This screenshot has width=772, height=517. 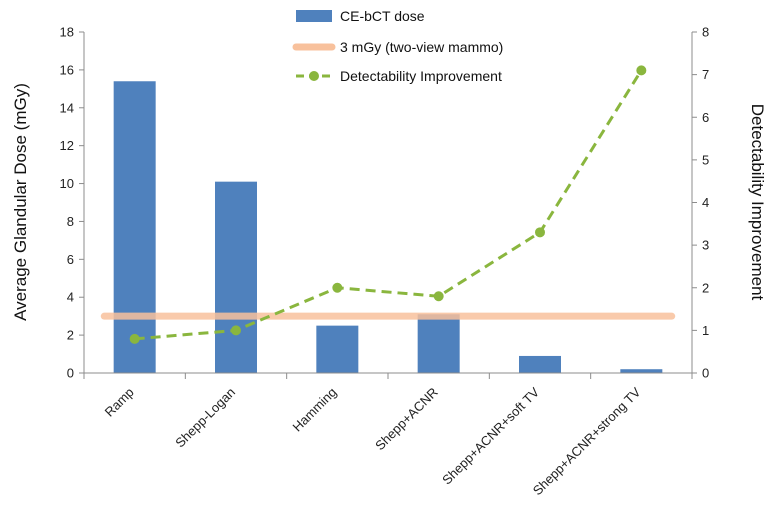 What do you see at coordinates (705, 330) in the screenshot?
I see `right-tick-label: 1` at bounding box center [705, 330].